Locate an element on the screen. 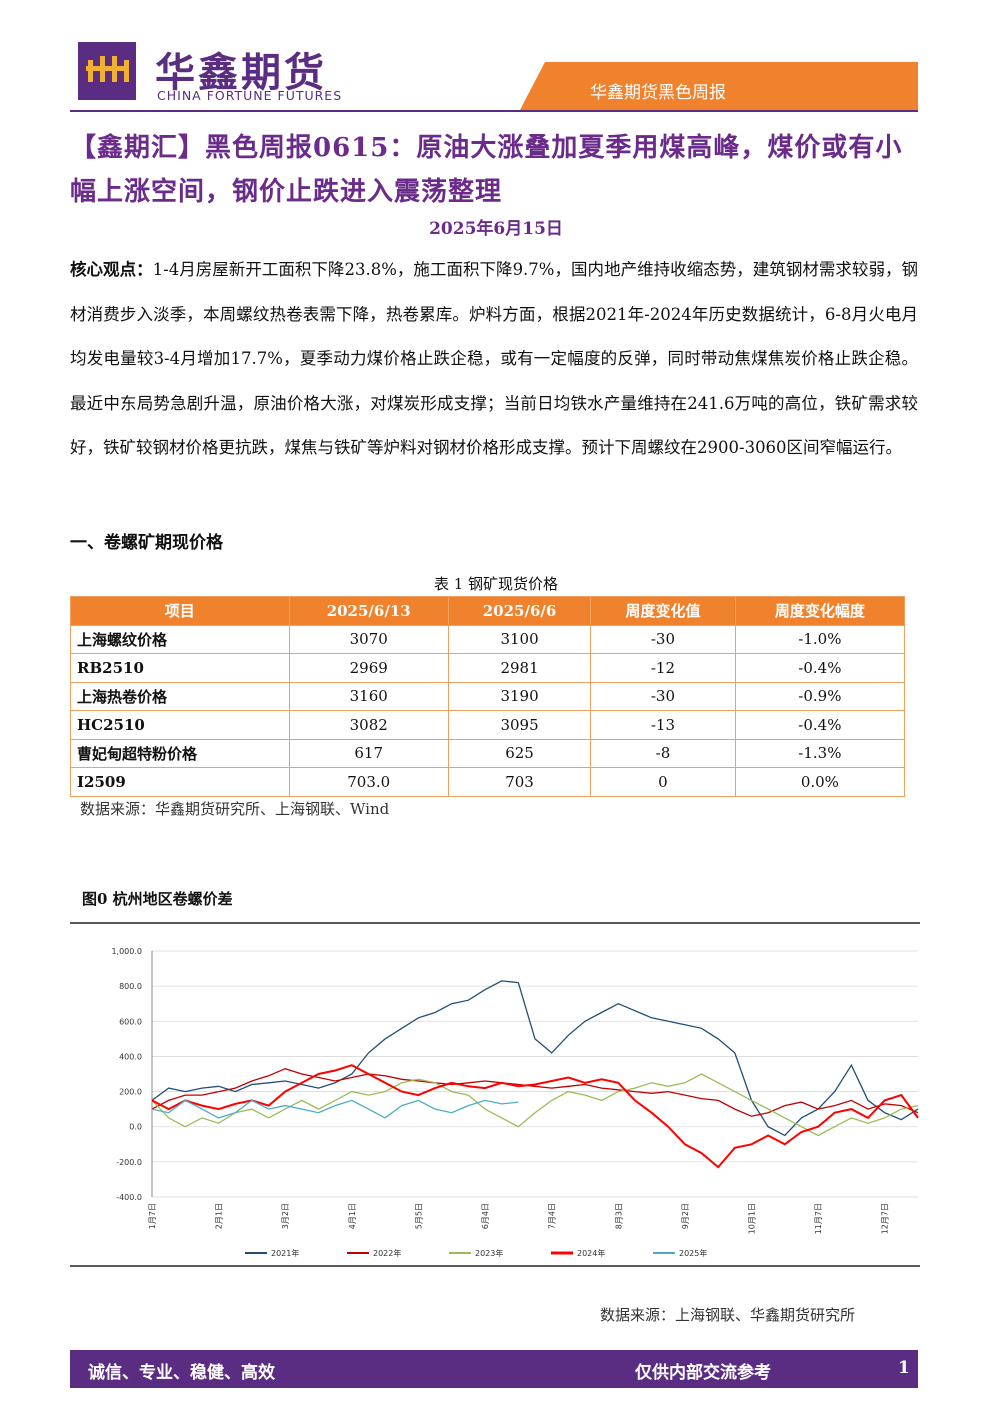 The width and height of the screenshot is (992, 1403). table-row: 曹妃甸超特粉价格 617 625 -8 -1.3% is located at coordinates (488, 753).